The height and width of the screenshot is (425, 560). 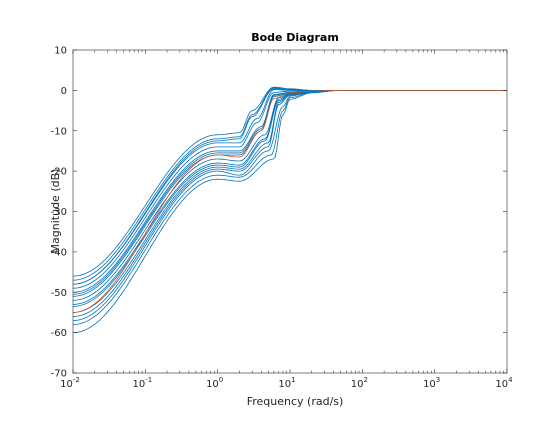 I want to click on y-tick-label: -40, so click(x=59, y=252).